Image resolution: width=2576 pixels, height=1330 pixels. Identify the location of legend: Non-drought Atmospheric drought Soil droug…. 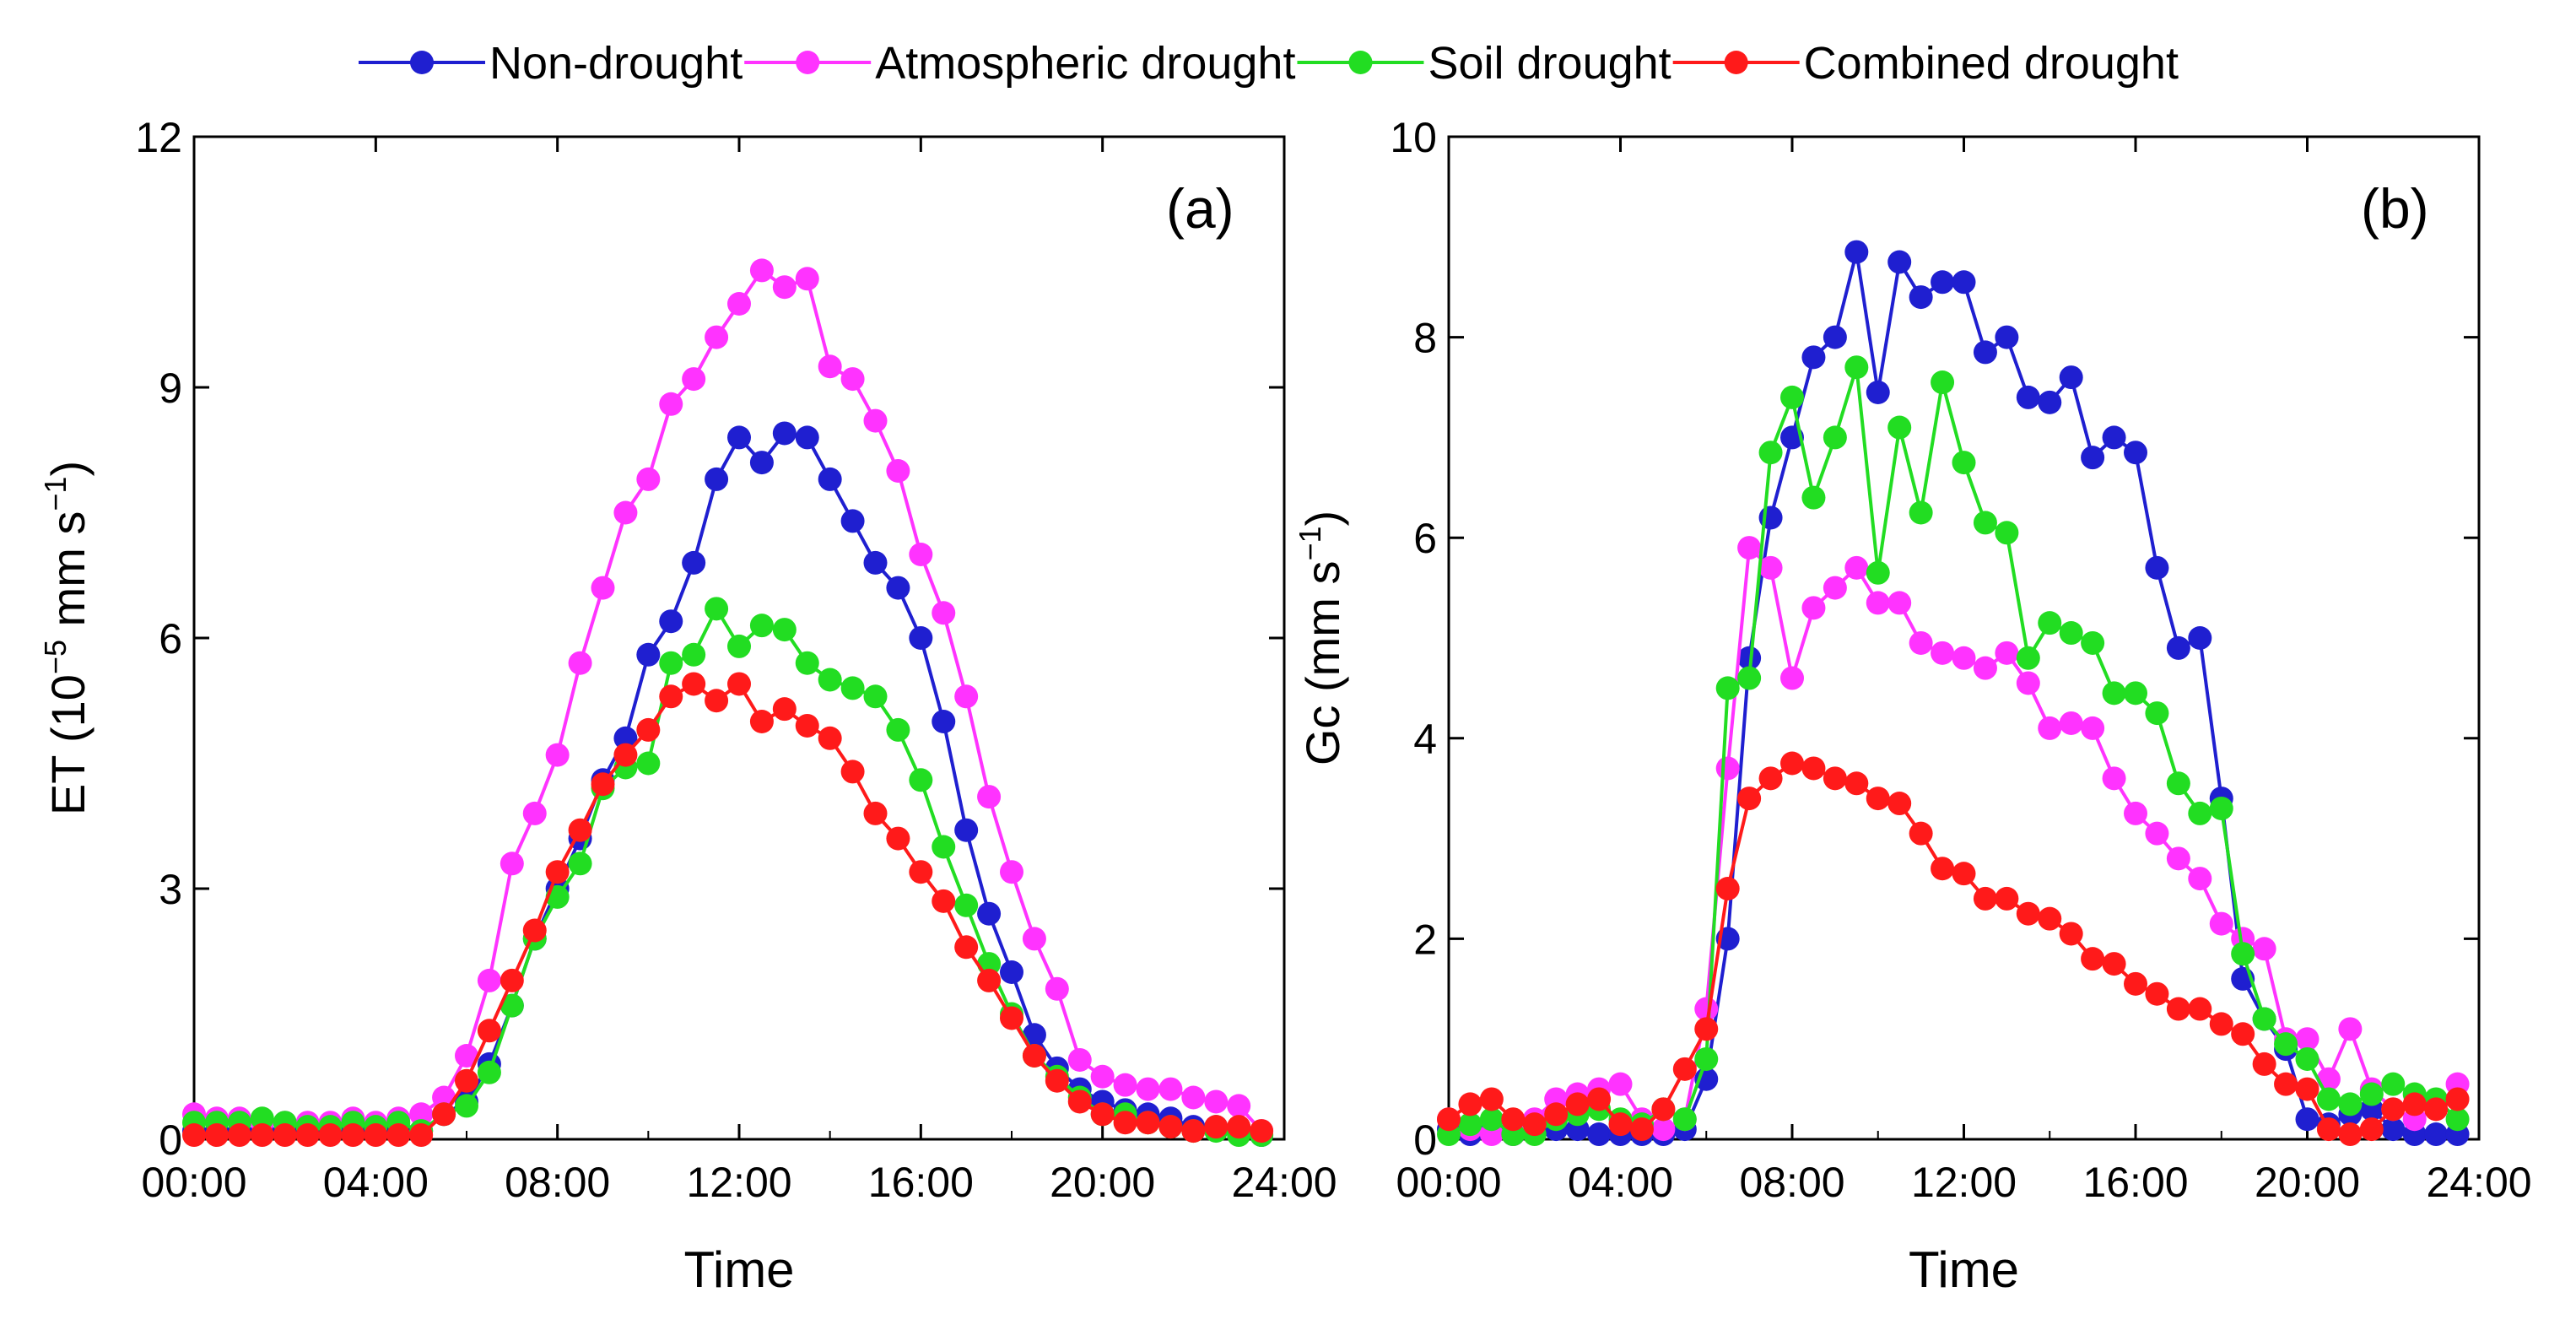
(1269, 63).